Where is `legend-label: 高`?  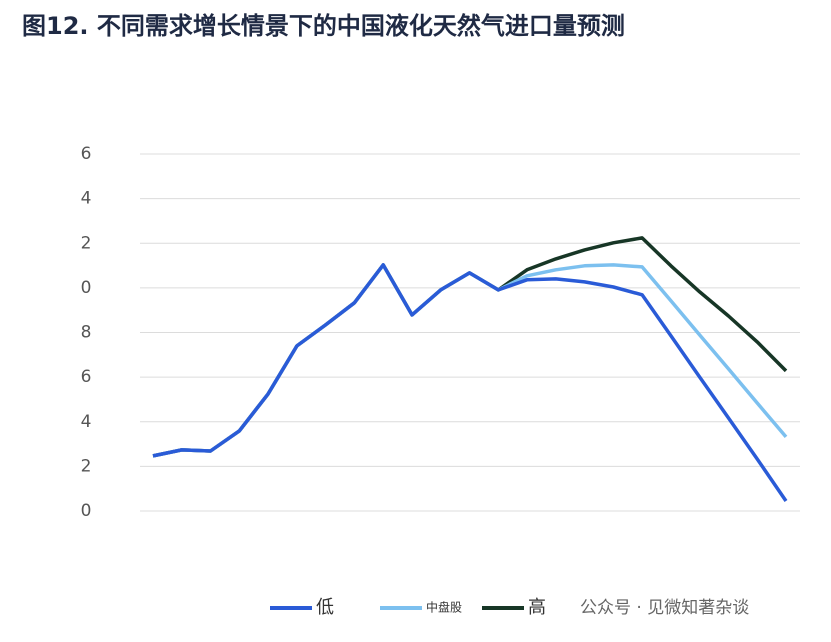 legend-label: 高 is located at coordinates (537, 607).